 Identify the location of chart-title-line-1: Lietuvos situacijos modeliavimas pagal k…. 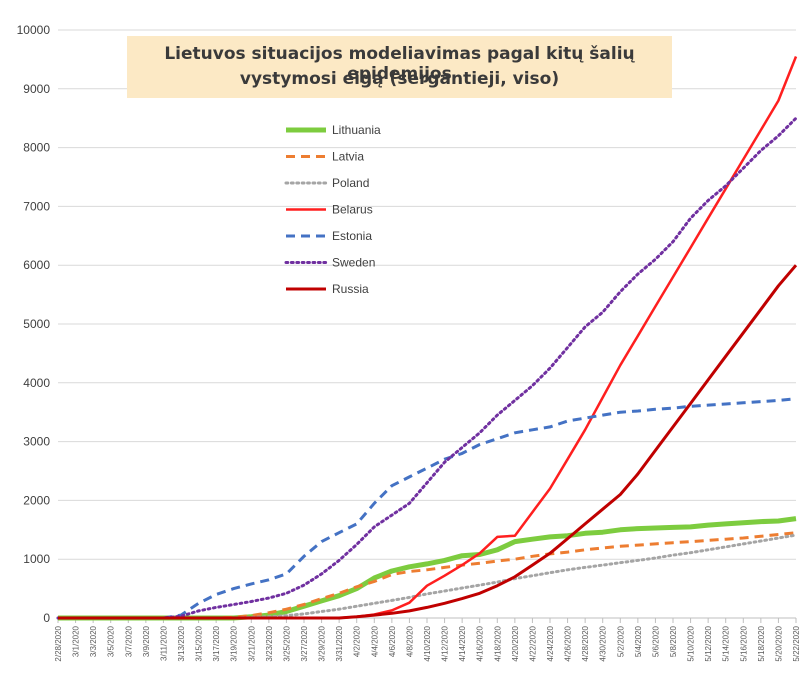
(399, 64).